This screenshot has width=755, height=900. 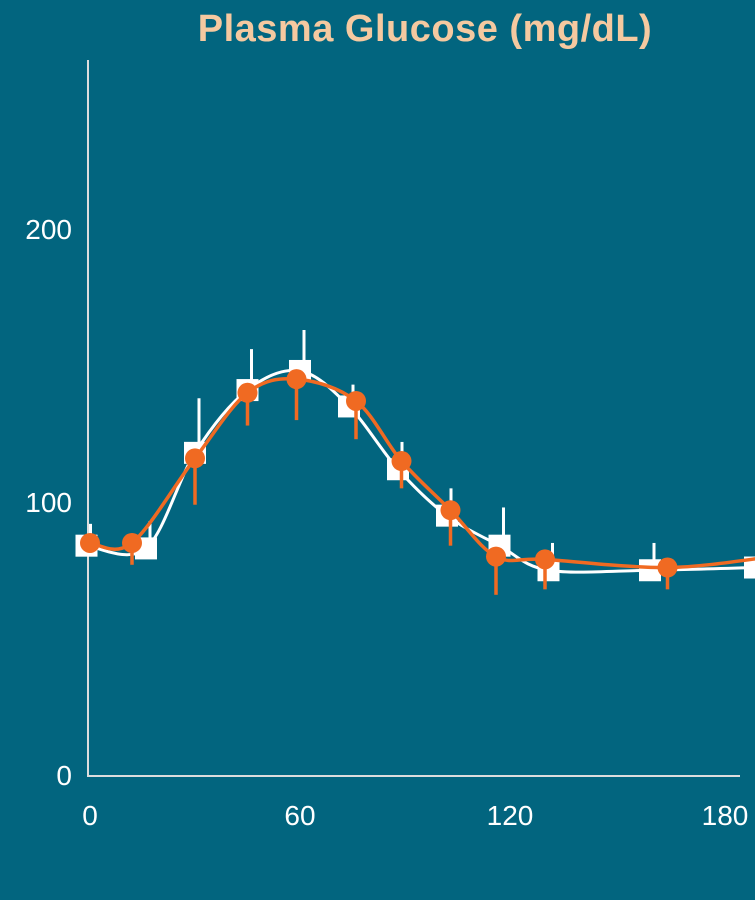 I want to click on y-tick-label: 0, so click(x=64, y=775).